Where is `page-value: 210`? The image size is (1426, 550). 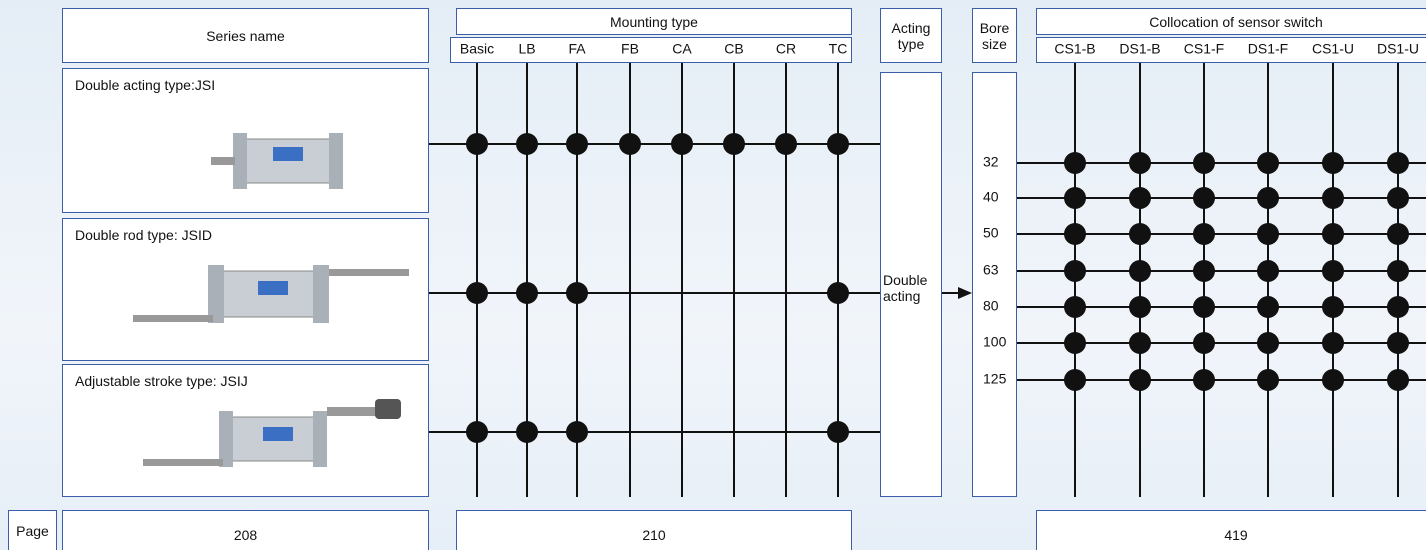
page-value: 210 is located at coordinates (654, 530).